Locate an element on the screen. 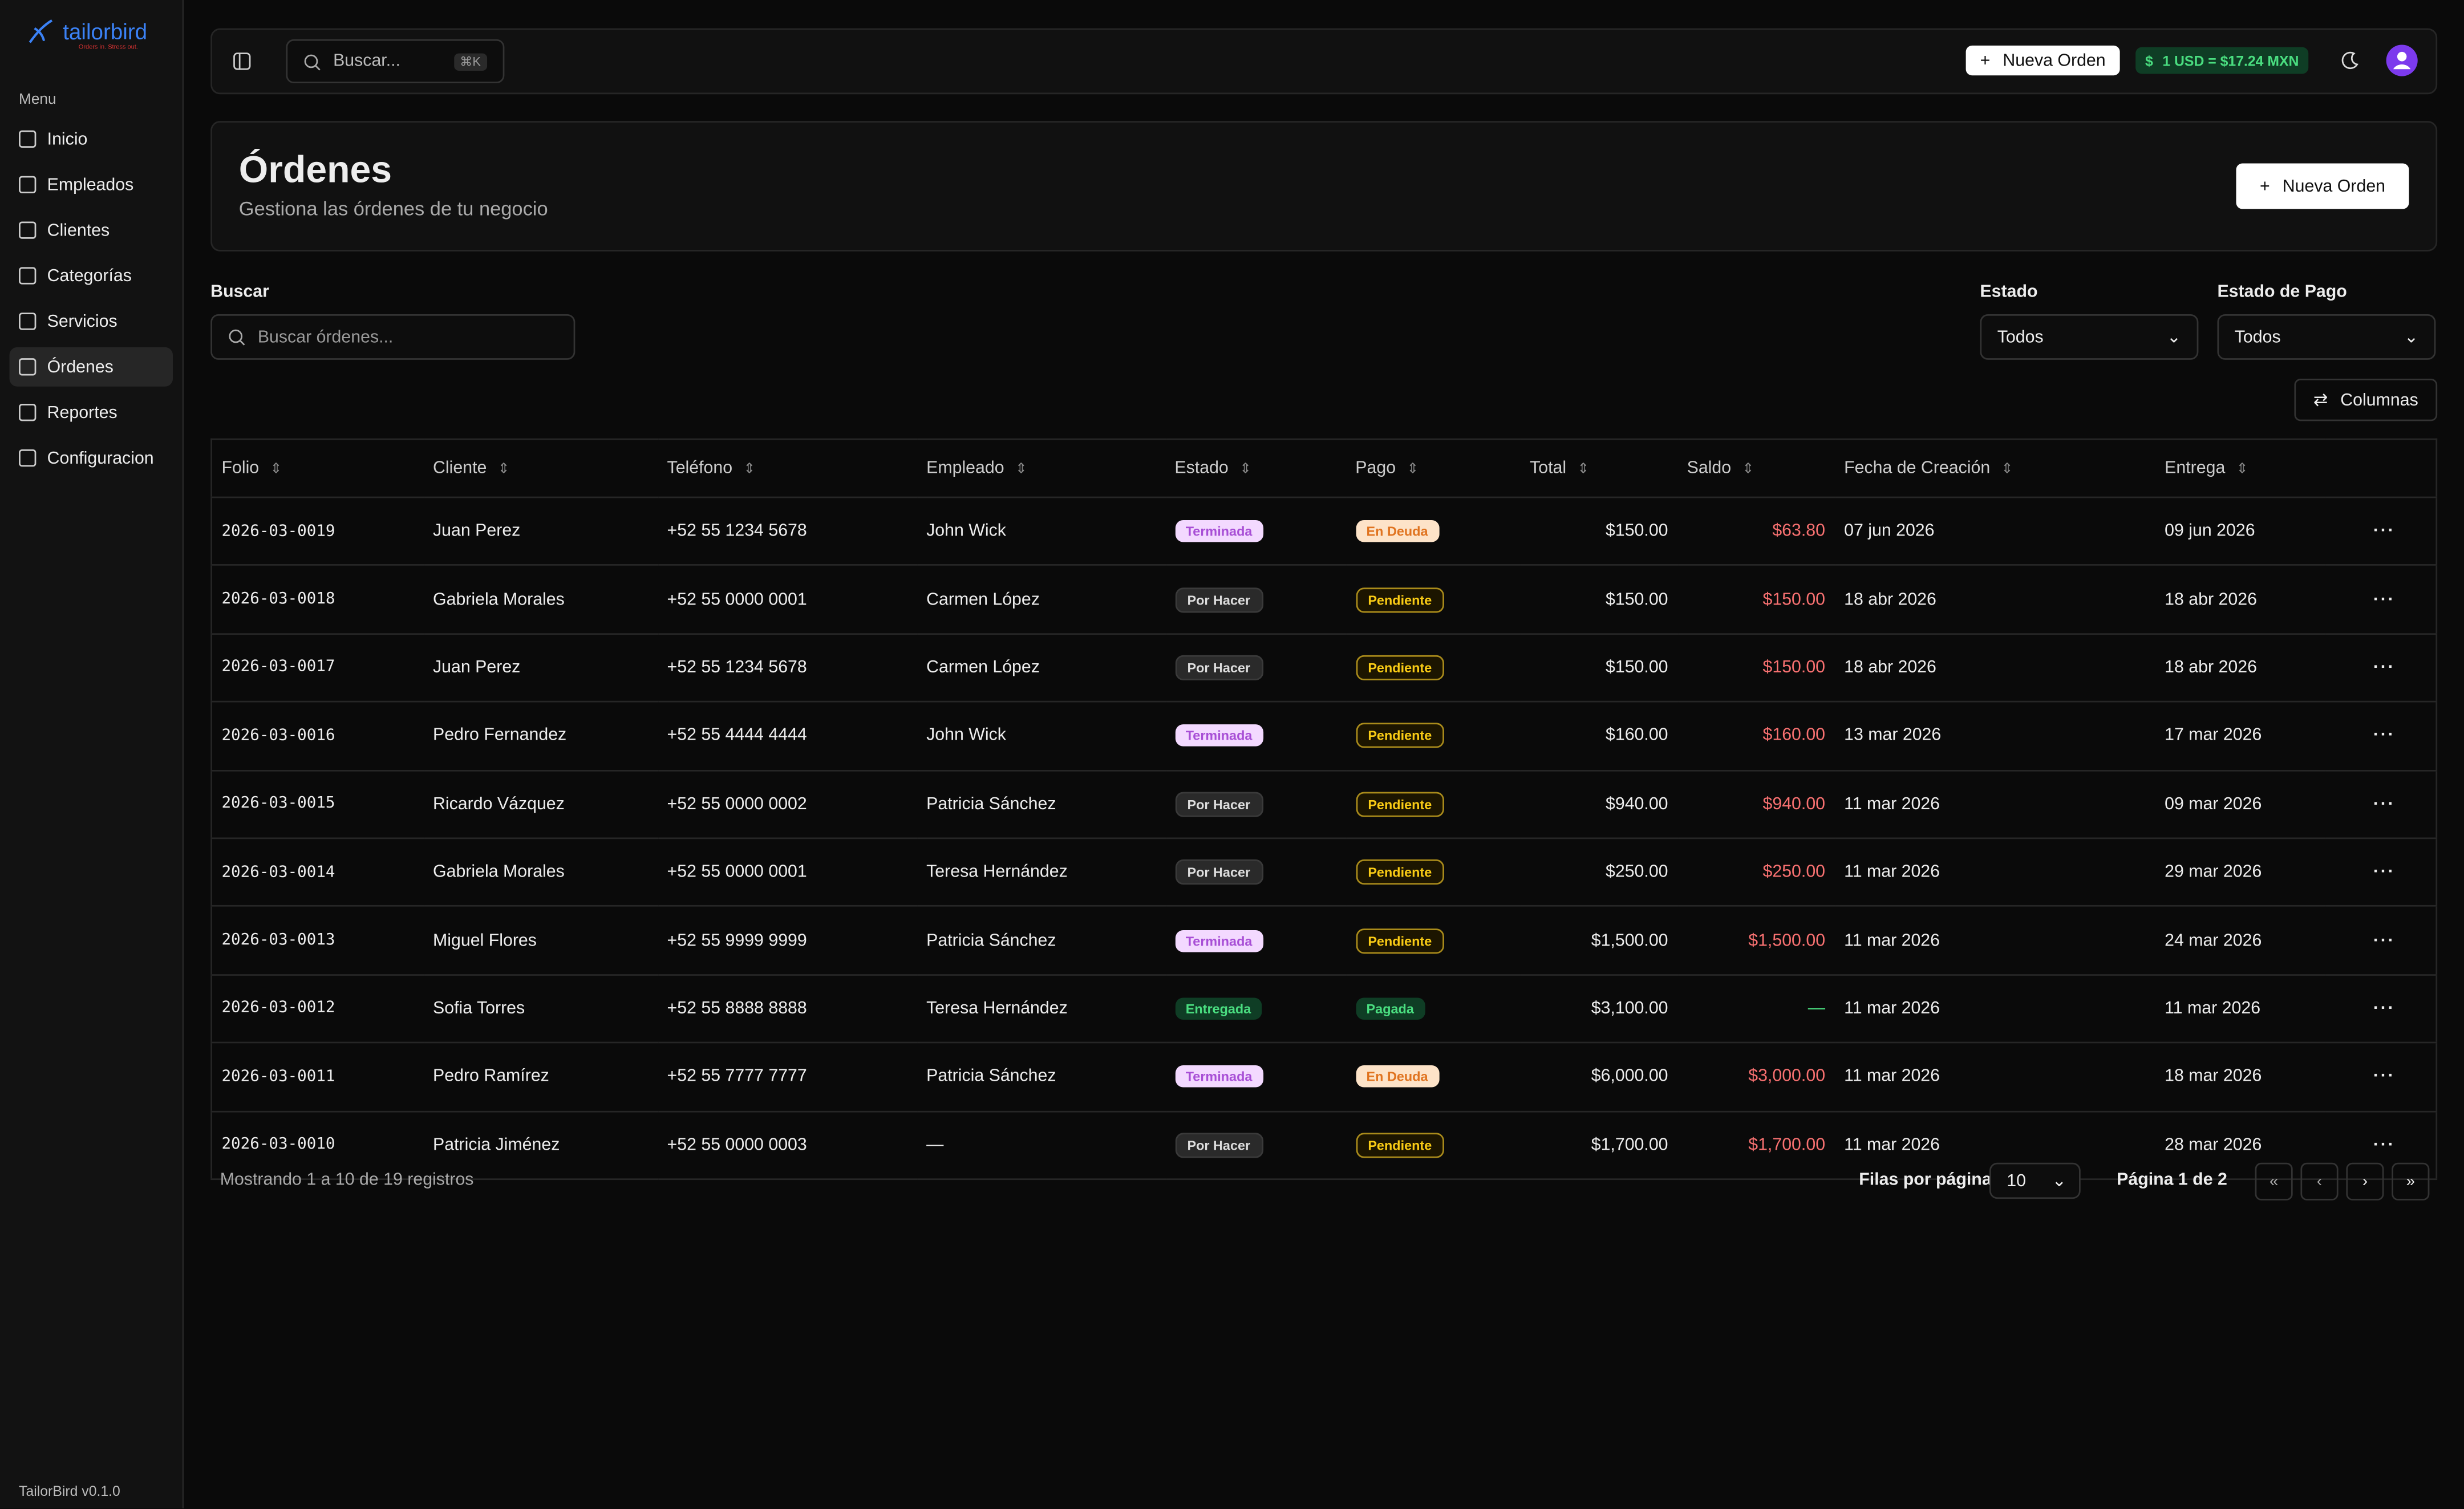 This screenshot has height=1509, width=2464. cell: Pedro Ramírez is located at coordinates (540, 1077).